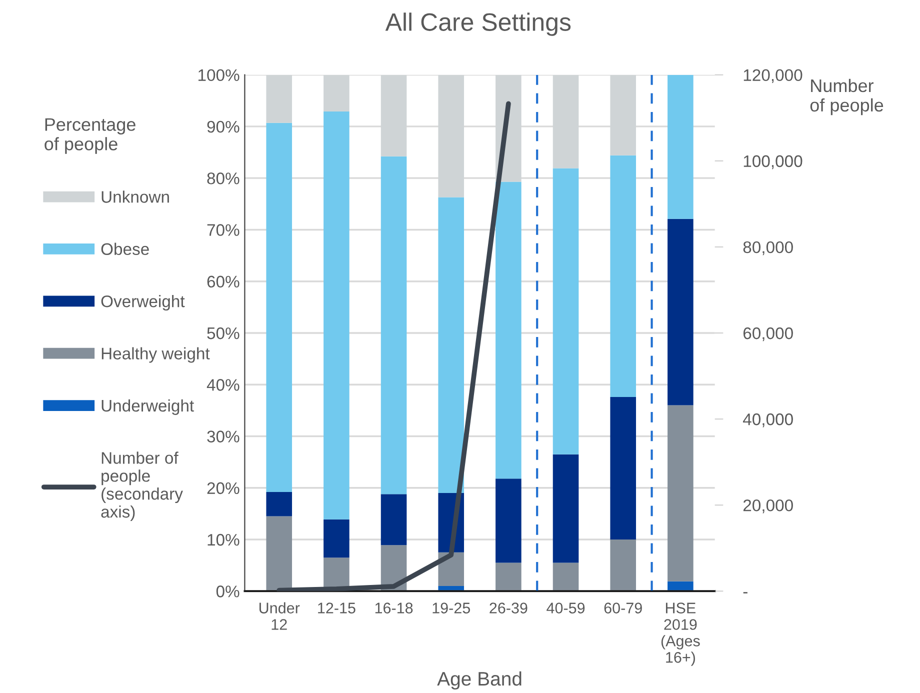 This screenshot has height=693, width=920. Describe the element at coordinates (509, 608) in the screenshot. I see `x-tick-label: 26-39` at that location.